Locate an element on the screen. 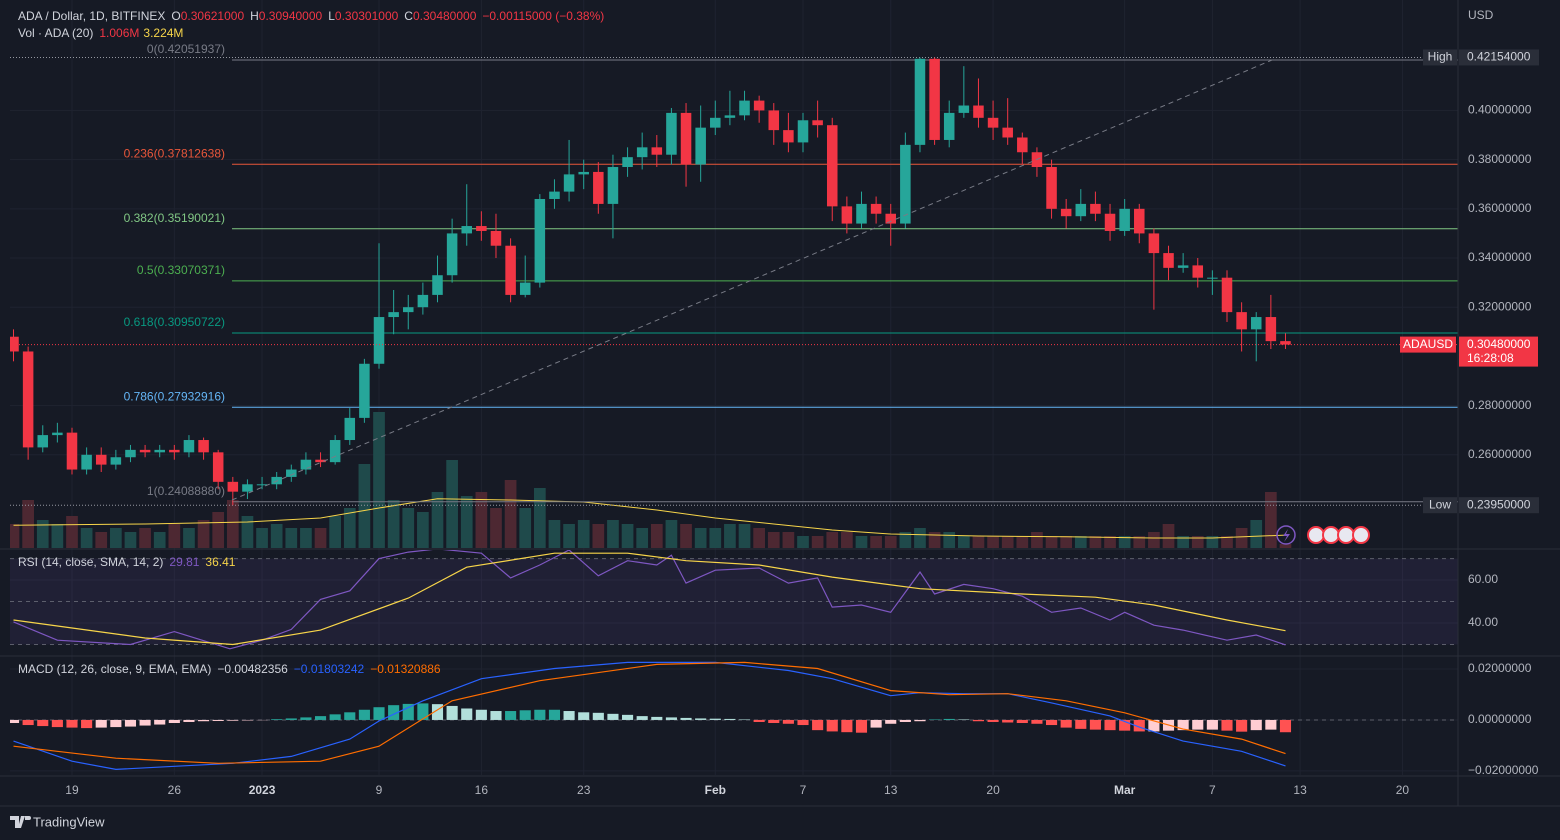 The image size is (1560, 840). ohlc-key: H is located at coordinates (254, 16).